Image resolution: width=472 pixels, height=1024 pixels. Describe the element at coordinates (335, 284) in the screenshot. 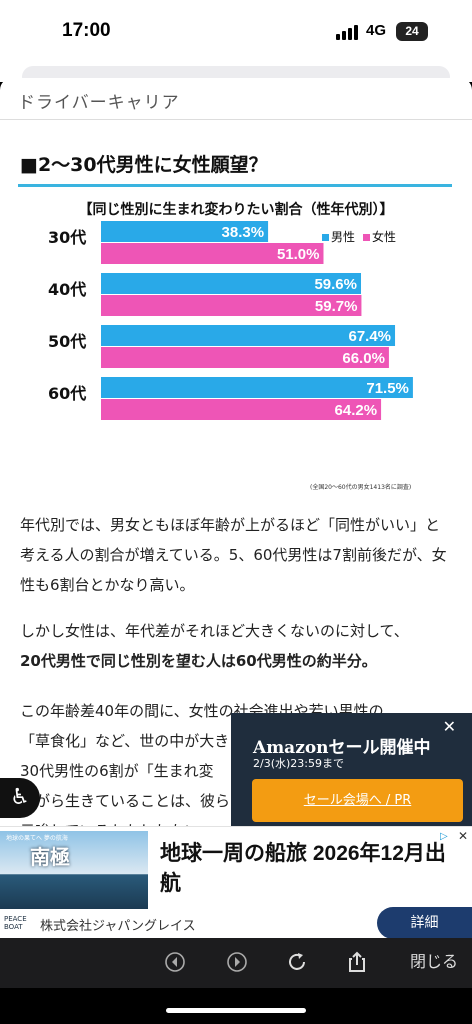

I see `value-label-male: 59.6%` at that location.